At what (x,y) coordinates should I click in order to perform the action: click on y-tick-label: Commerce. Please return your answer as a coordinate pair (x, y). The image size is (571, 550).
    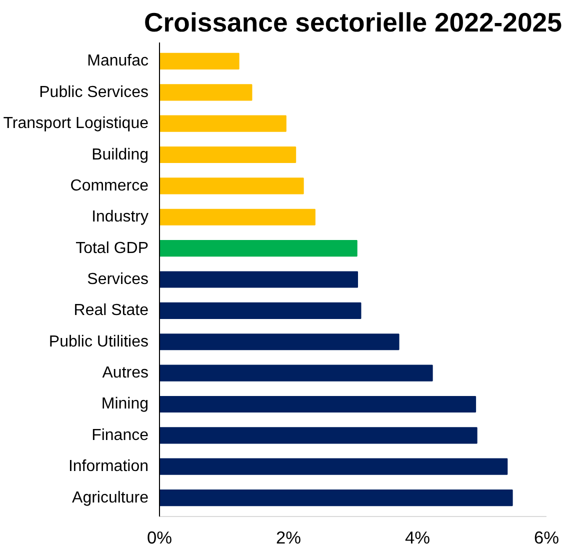
    Looking at the image, I should click on (109, 185).